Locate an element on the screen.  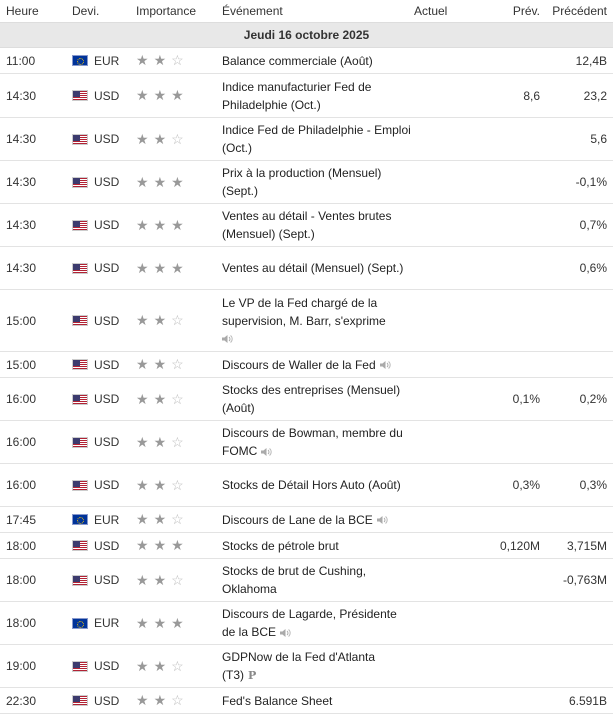
event-name: Balance commerciale (Août) is located at coordinates (317, 61).